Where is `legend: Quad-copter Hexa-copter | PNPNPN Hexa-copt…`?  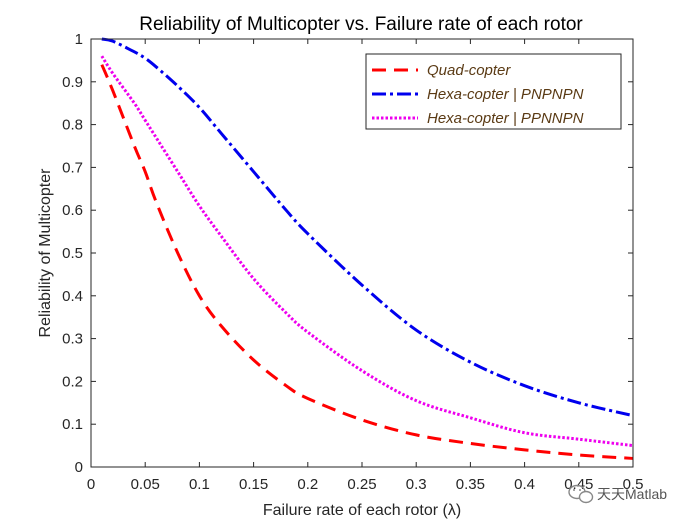
legend: Quad-copter Hexa-copter | PNPNPN Hexa-copt… is located at coordinates (493, 91).